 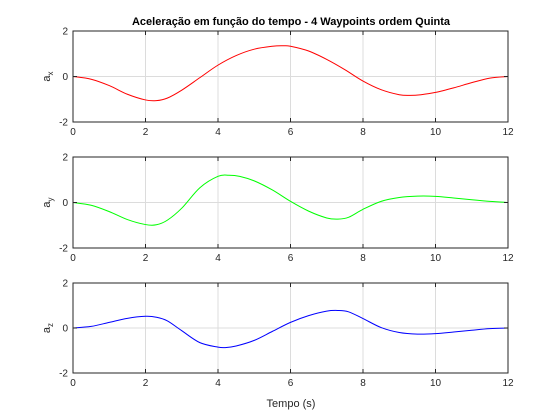 I want to click on x-axis-label: Tempo (s), so click(x=291, y=404).